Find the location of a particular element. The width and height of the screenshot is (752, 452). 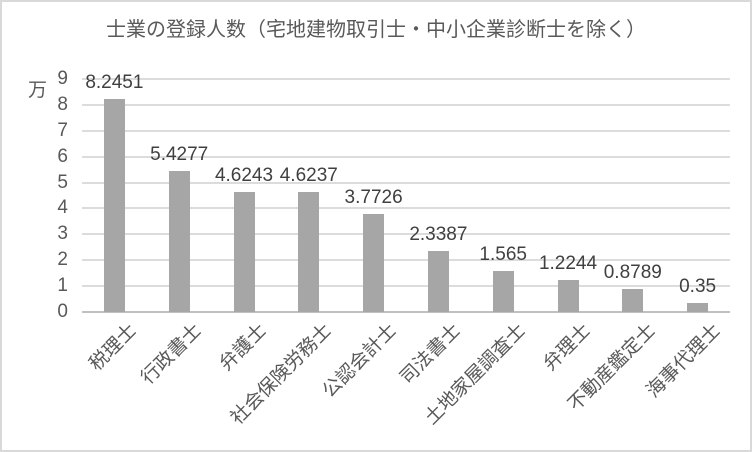

bar-公認会計士 is located at coordinates (374, 263).